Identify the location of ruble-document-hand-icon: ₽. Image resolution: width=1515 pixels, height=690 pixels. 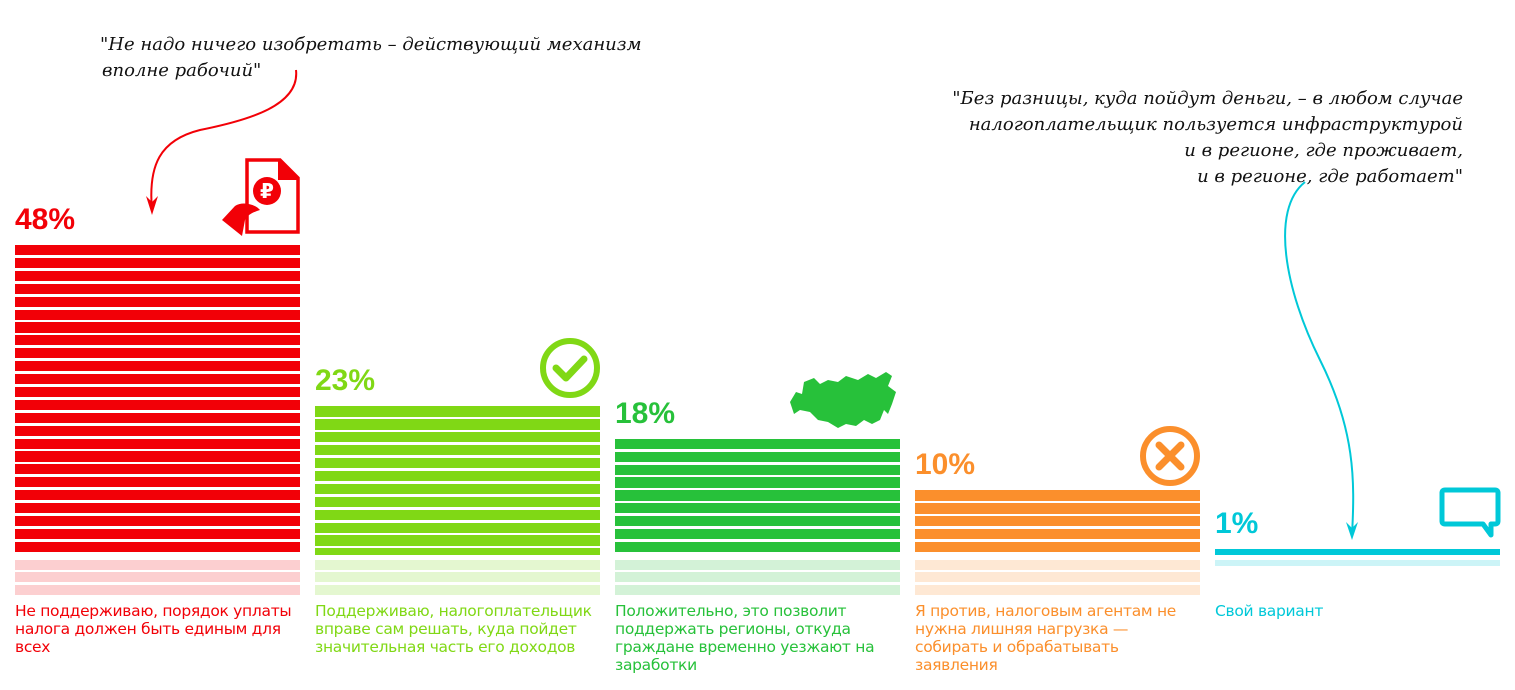
(261, 197).